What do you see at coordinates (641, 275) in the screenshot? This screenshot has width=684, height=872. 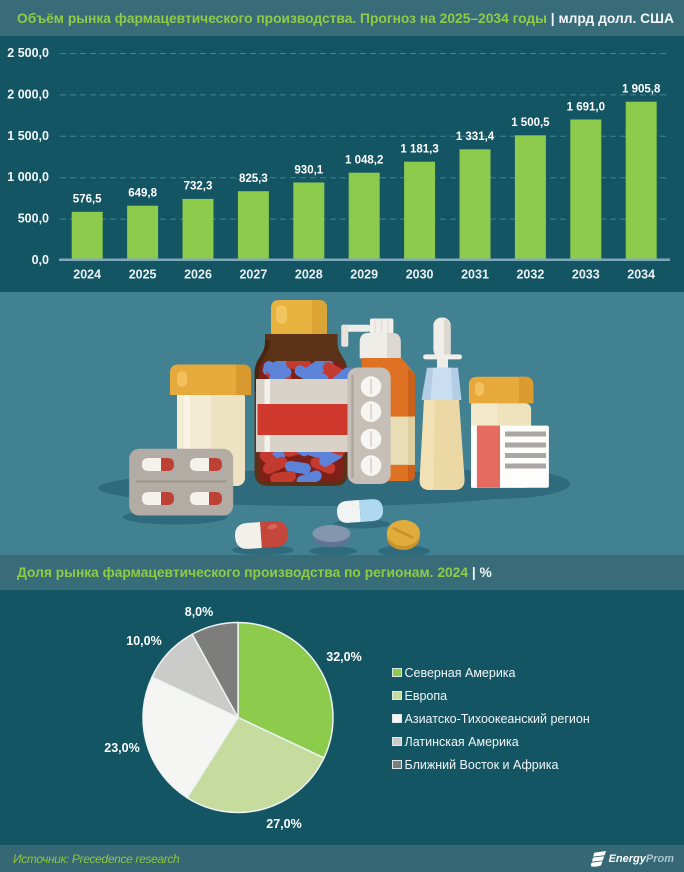 I see `svg-text: 2034` at bounding box center [641, 275].